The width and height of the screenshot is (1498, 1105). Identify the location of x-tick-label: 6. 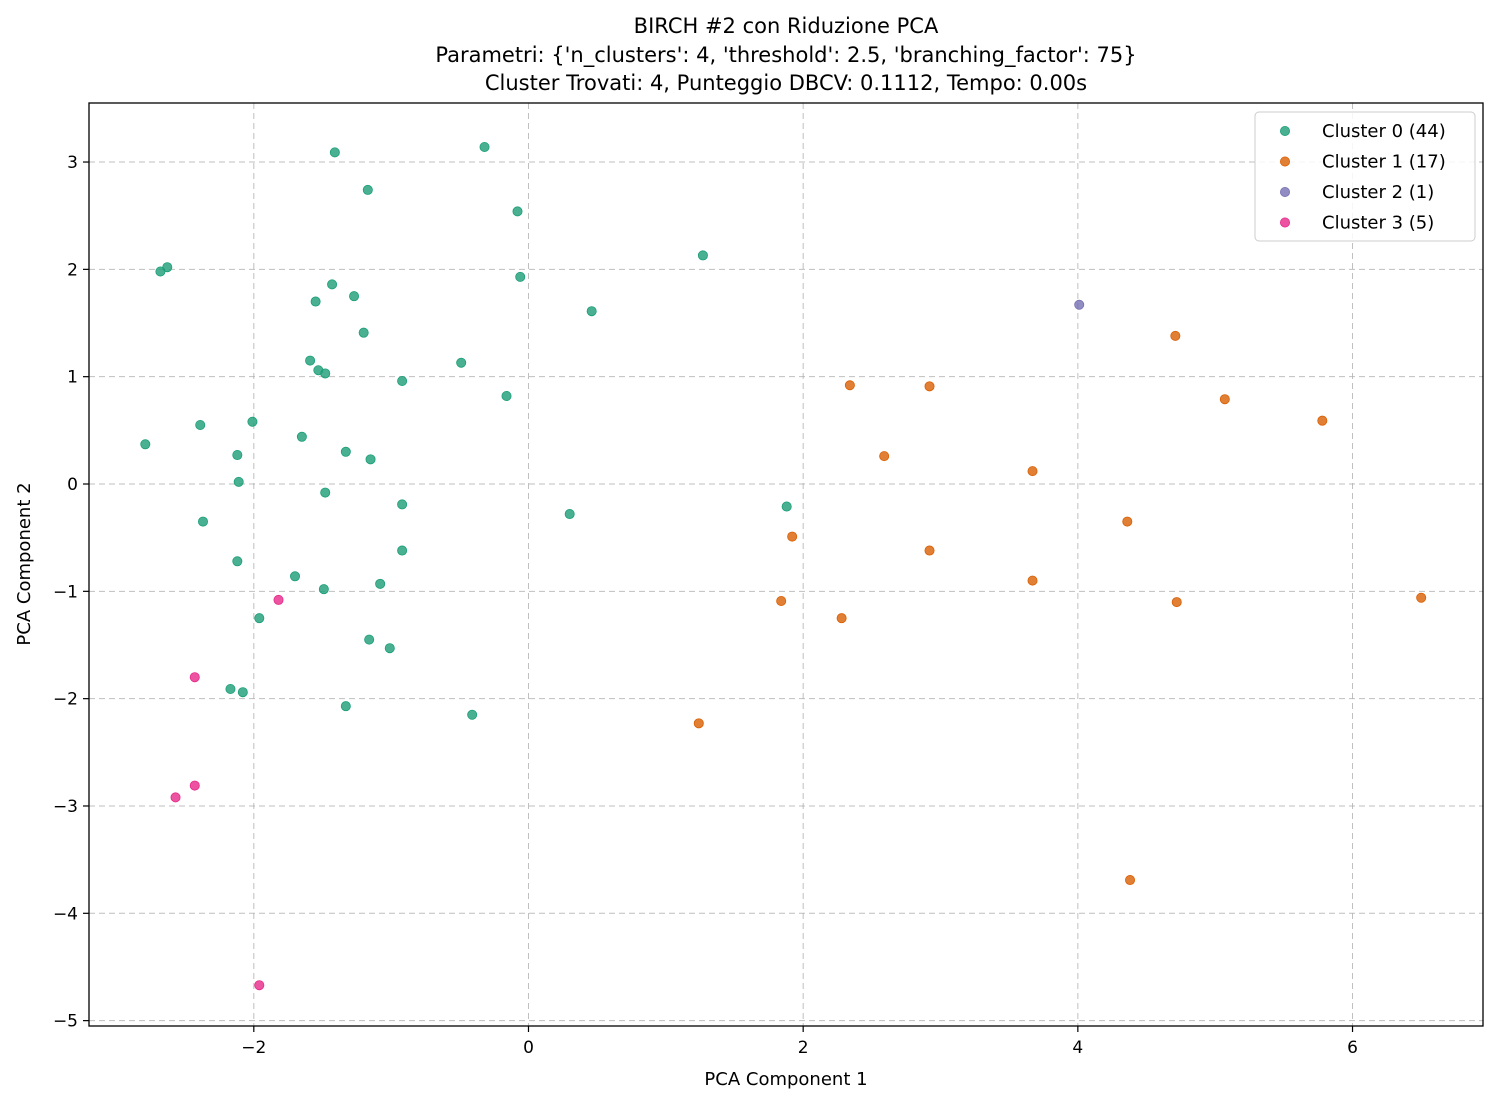
(1352, 1048).